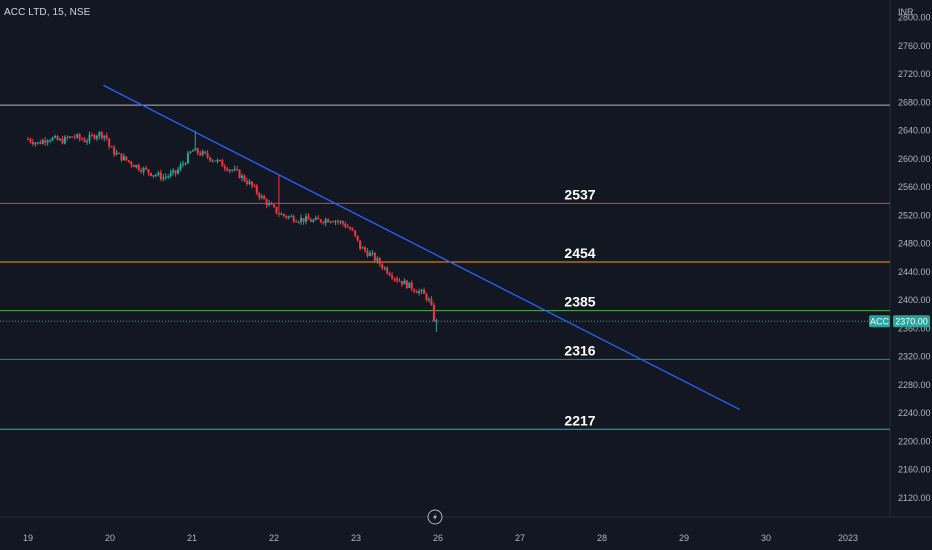 This screenshot has width=932, height=550. I want to click on x-tick-label: 26, so click(438, 538).